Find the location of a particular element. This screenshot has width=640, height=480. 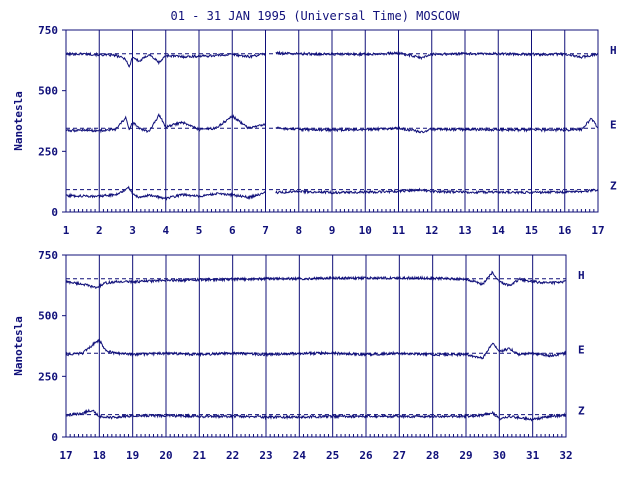

x-tick-label: 25 is located at coordinates (332, 455).